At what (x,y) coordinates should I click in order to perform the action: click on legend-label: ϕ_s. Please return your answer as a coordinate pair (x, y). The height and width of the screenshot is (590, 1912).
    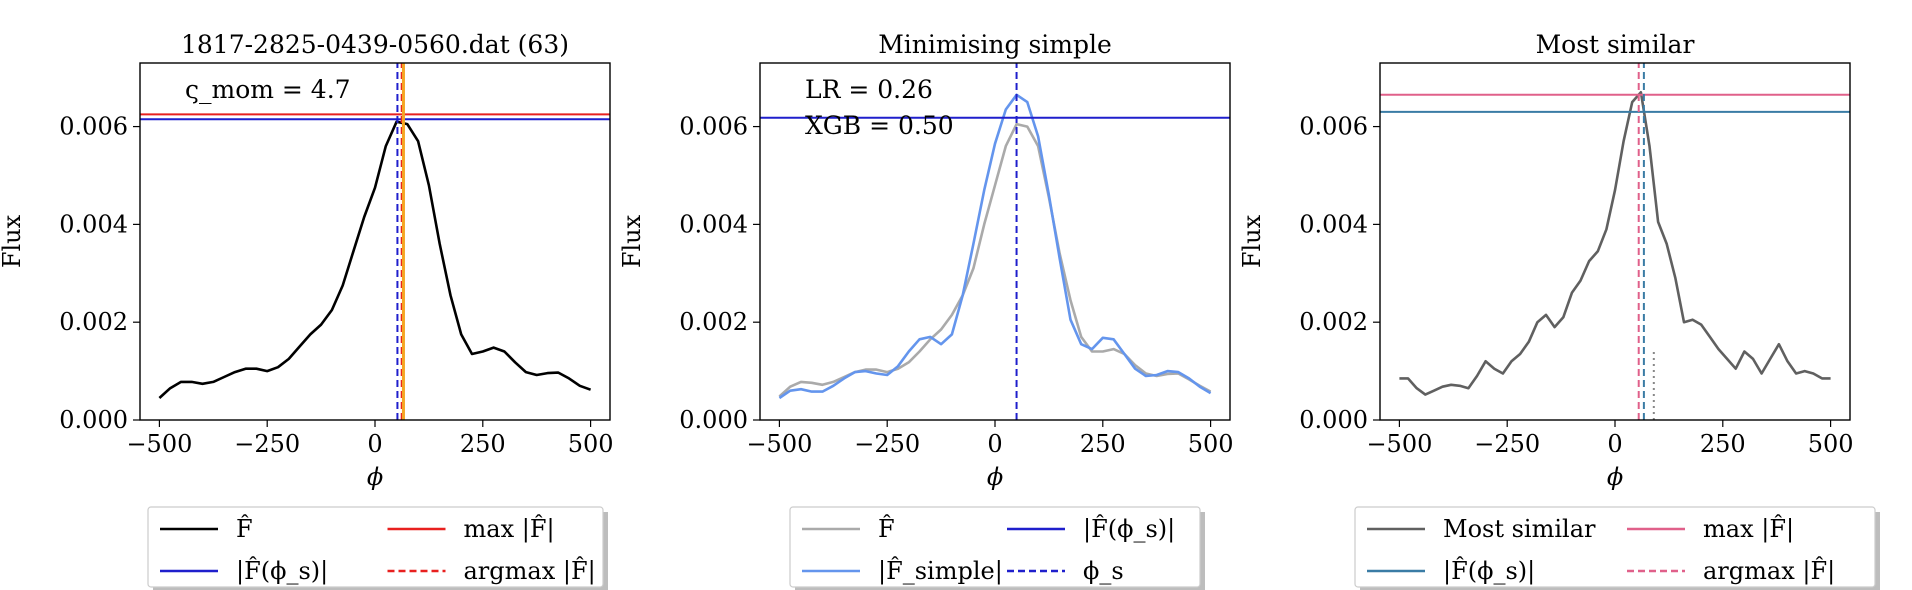
    Looking at the image, I should click on (1103, 571).